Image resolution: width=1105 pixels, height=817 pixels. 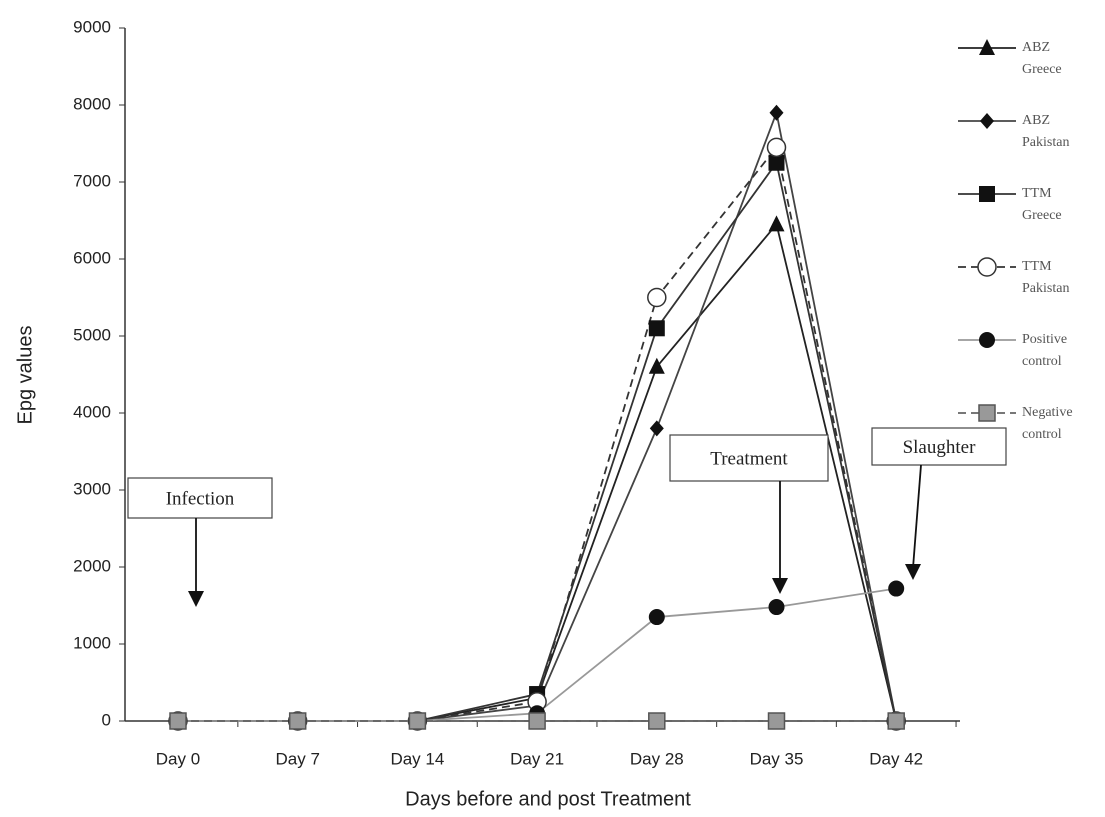 I want to click on y-tick-label: 8000, so click(x=92, y=103).